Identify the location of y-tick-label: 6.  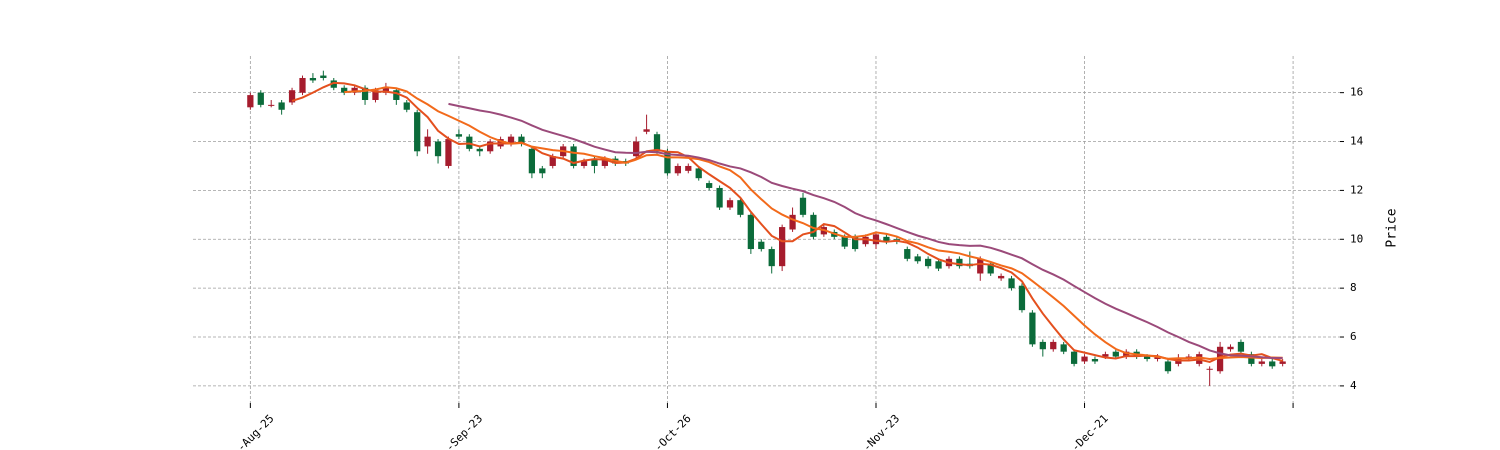
(1353, 336).